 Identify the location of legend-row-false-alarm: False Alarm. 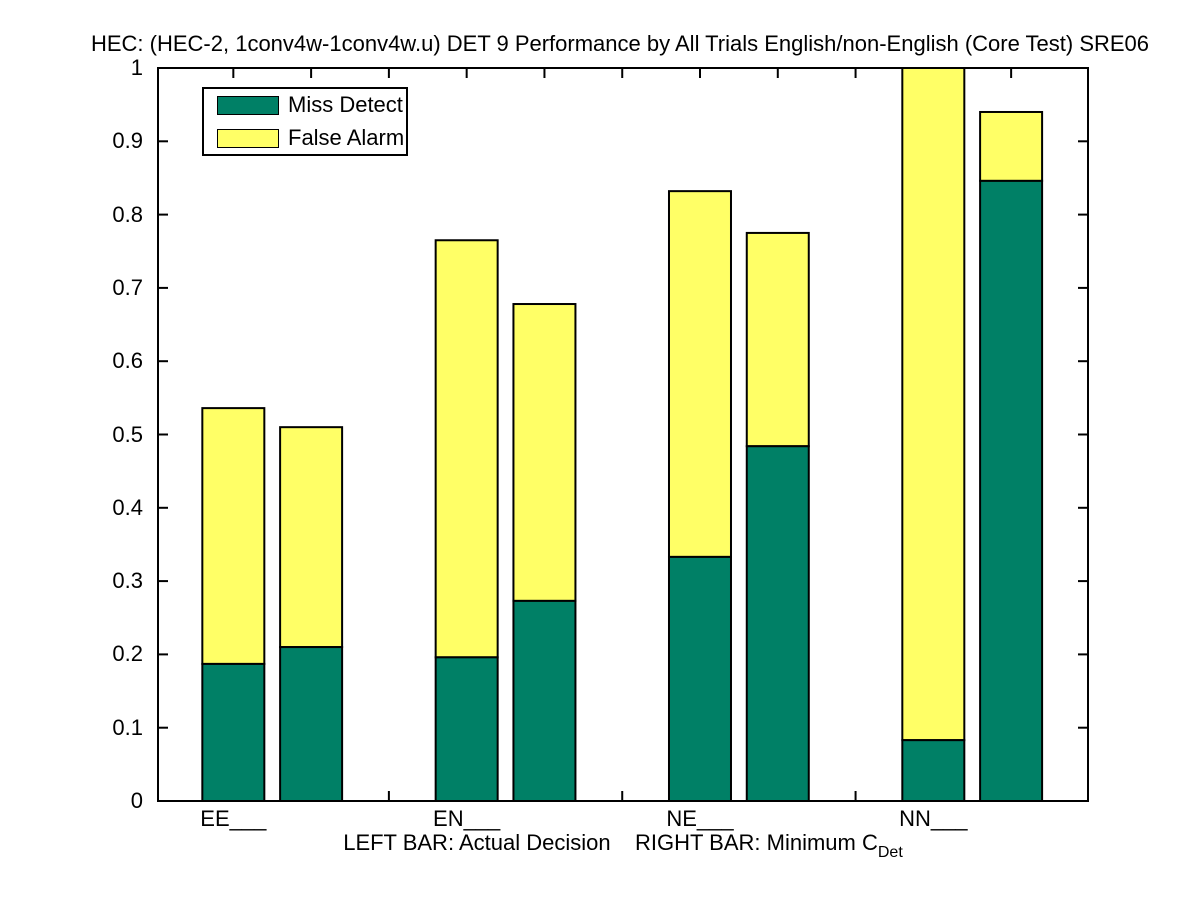
(311, 138).